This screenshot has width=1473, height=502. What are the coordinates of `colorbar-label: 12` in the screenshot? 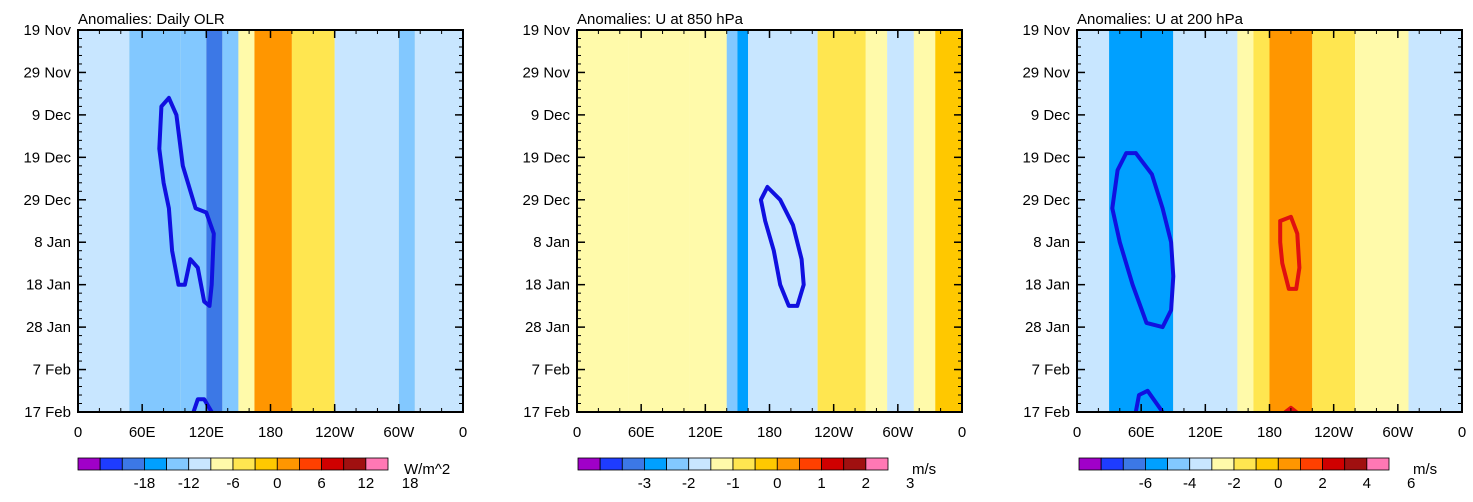 It's located at (366, 483).